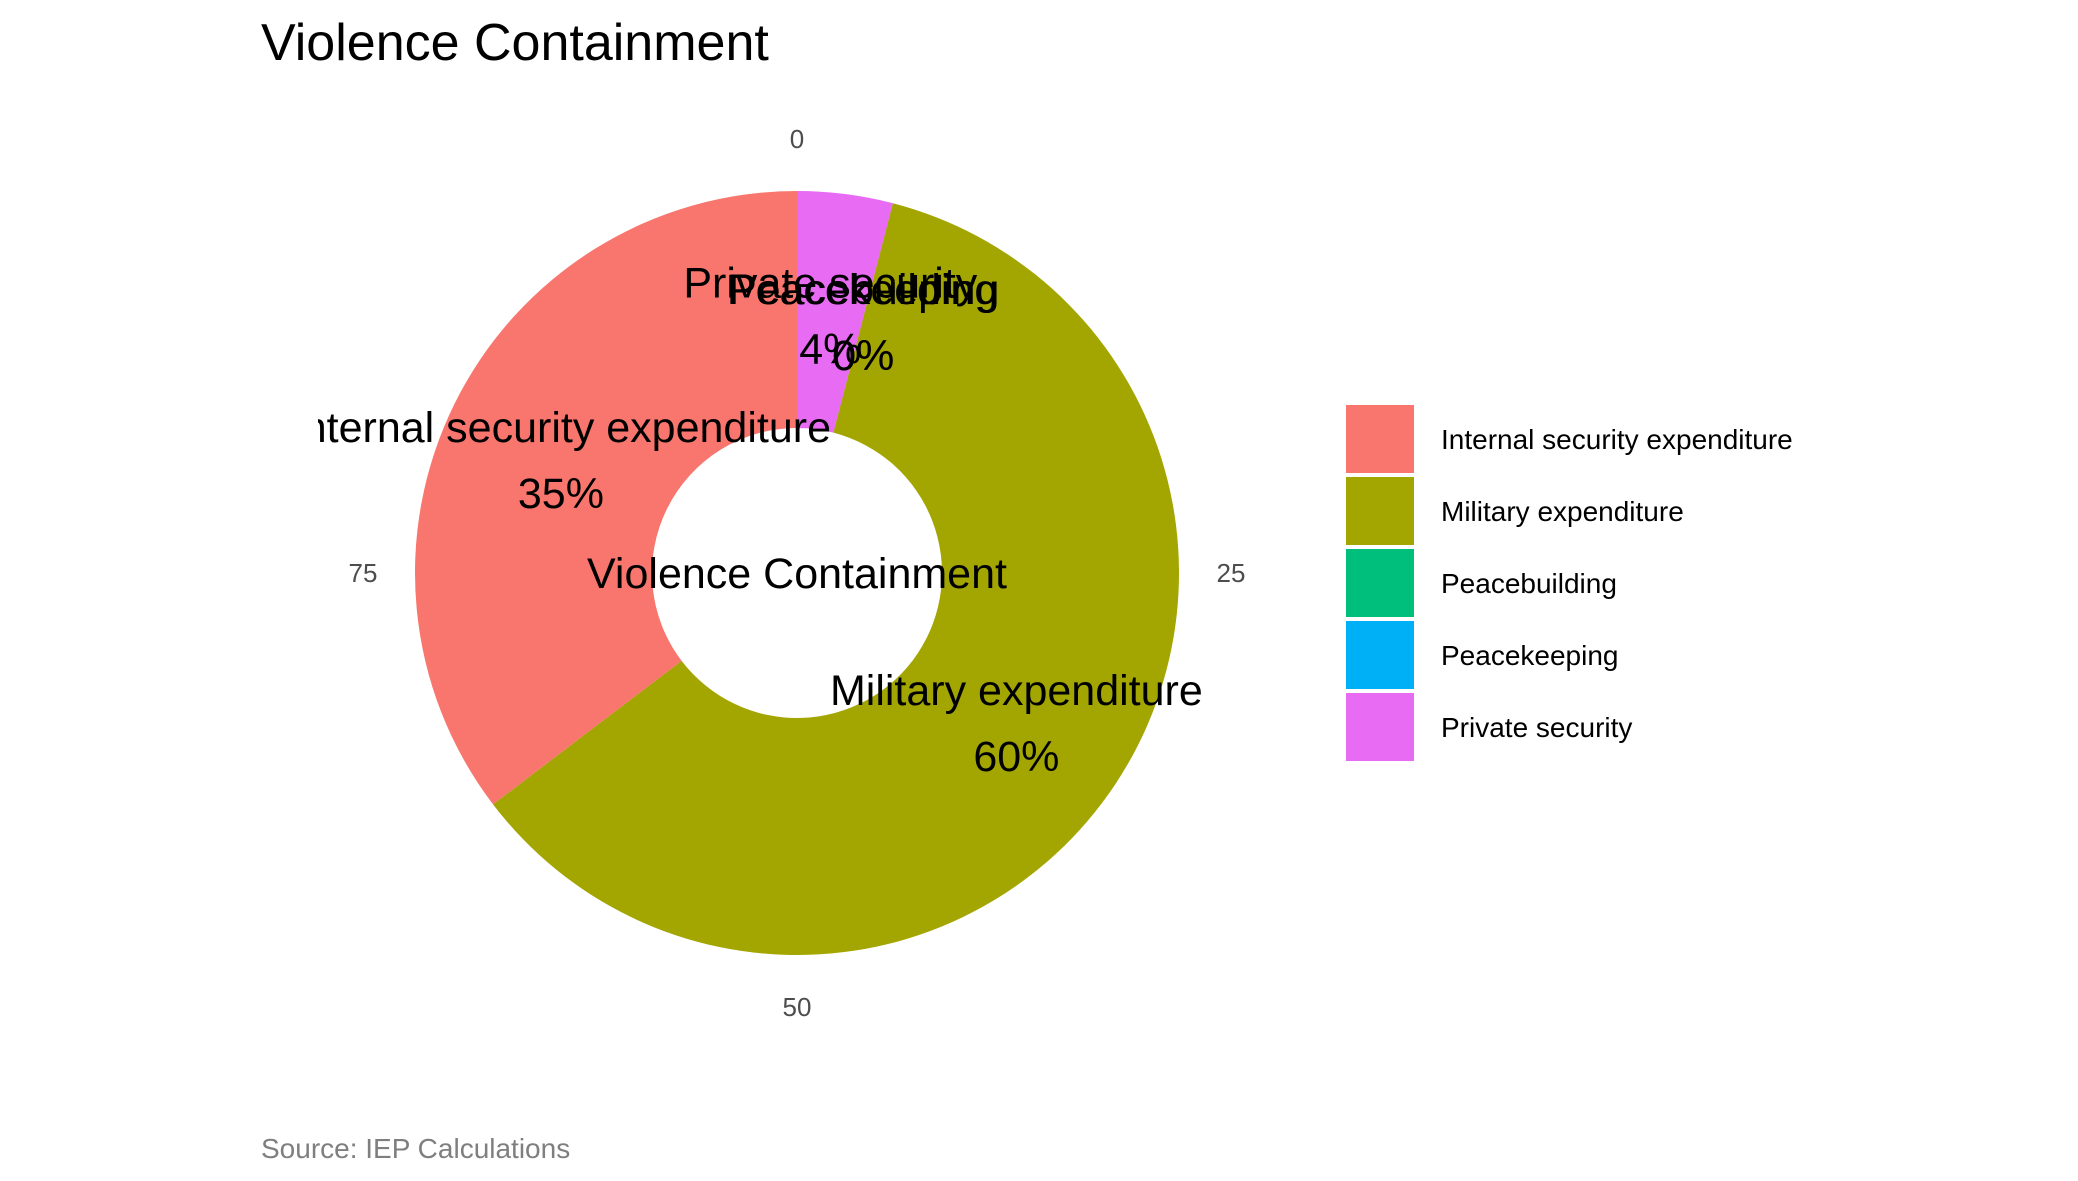  Describe the element at coordinates (1231, 573) in the screenshot. I see `theta-tick-label: 25` at that location.